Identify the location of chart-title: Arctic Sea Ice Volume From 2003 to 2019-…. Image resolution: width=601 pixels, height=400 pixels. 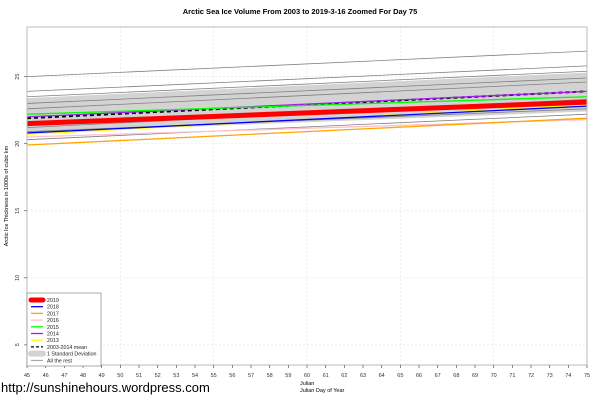
(300, 11).